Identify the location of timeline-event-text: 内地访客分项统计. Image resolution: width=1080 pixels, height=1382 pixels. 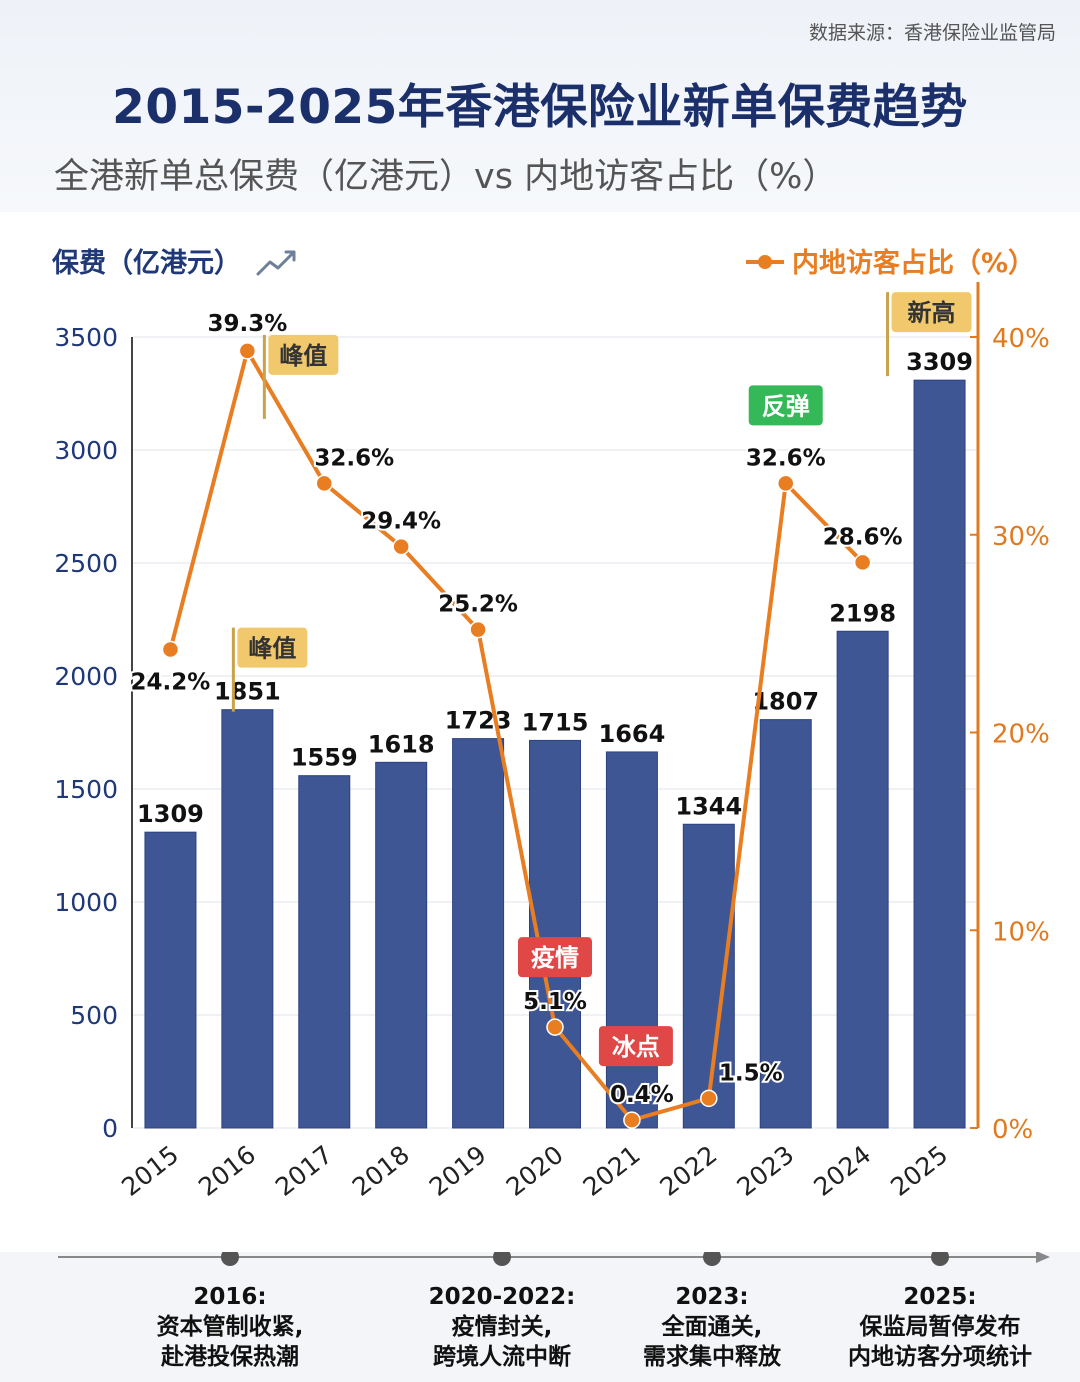
(940, 1357).